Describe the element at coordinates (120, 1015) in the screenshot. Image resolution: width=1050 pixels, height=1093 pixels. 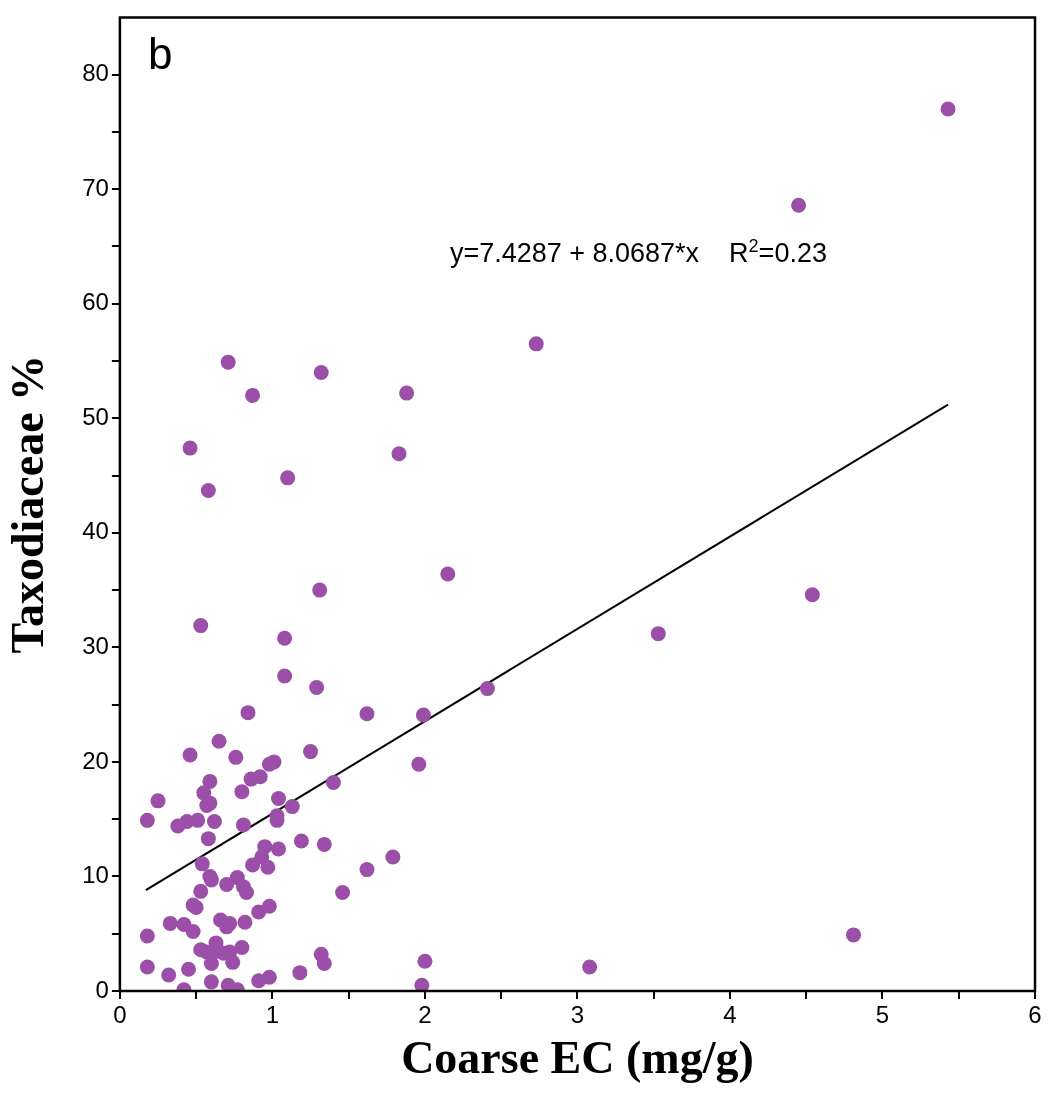
I see `x-tick-label: 0` at that location.